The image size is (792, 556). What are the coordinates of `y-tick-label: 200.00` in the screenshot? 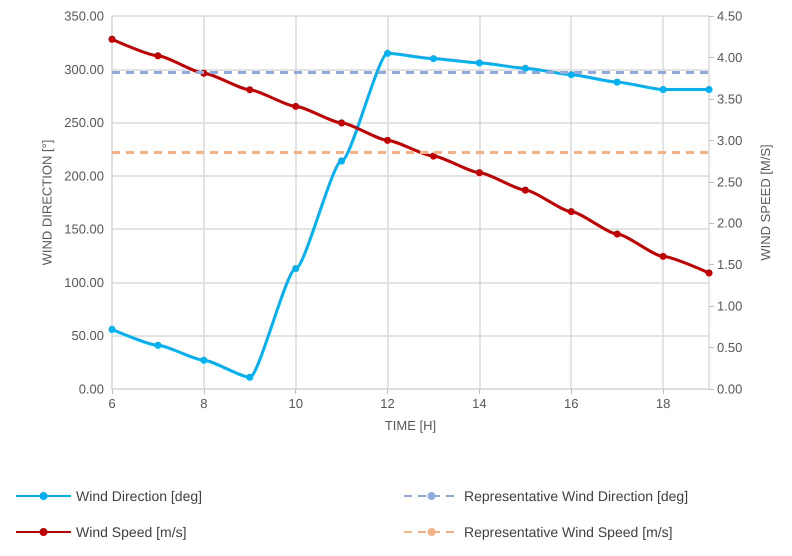 It's located at (84, 176).